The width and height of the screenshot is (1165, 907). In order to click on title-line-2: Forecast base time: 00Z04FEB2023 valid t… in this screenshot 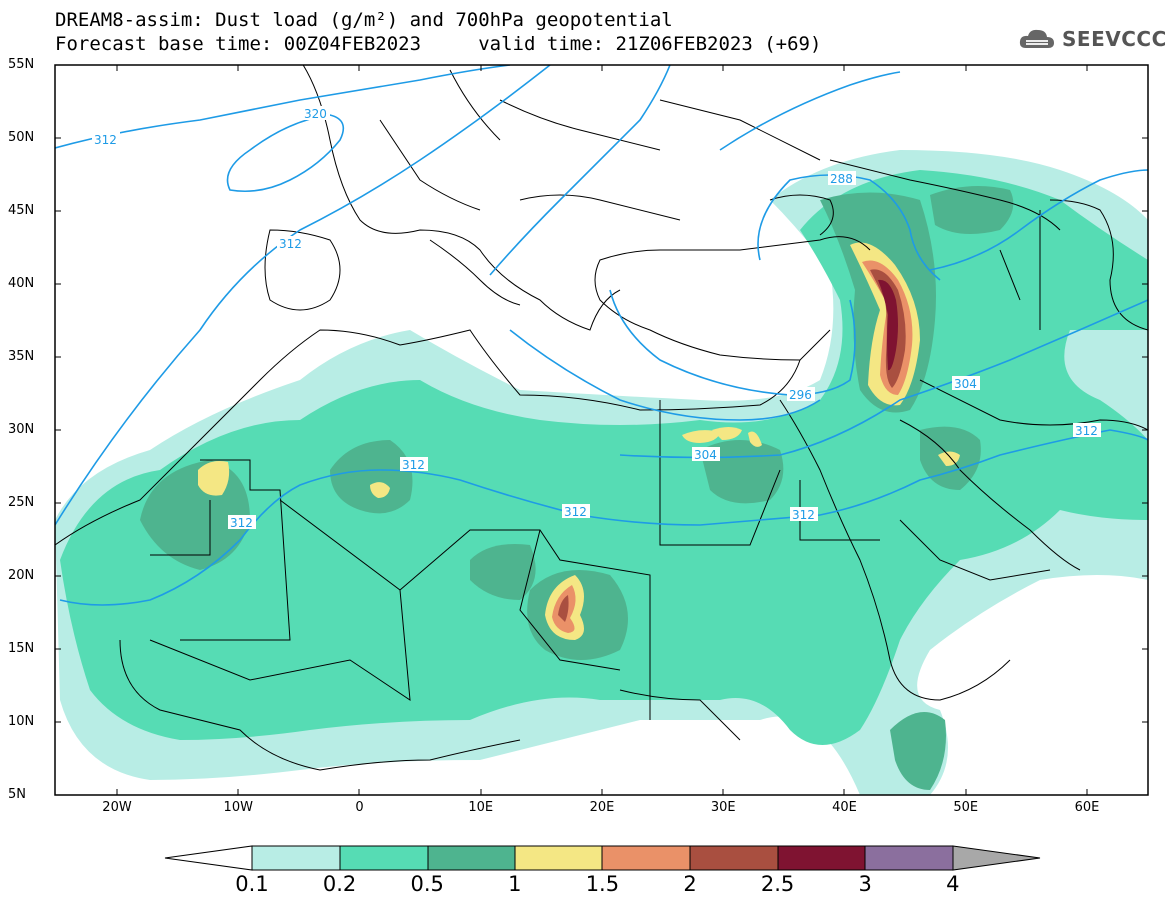, I will do `click(438, 44)`.